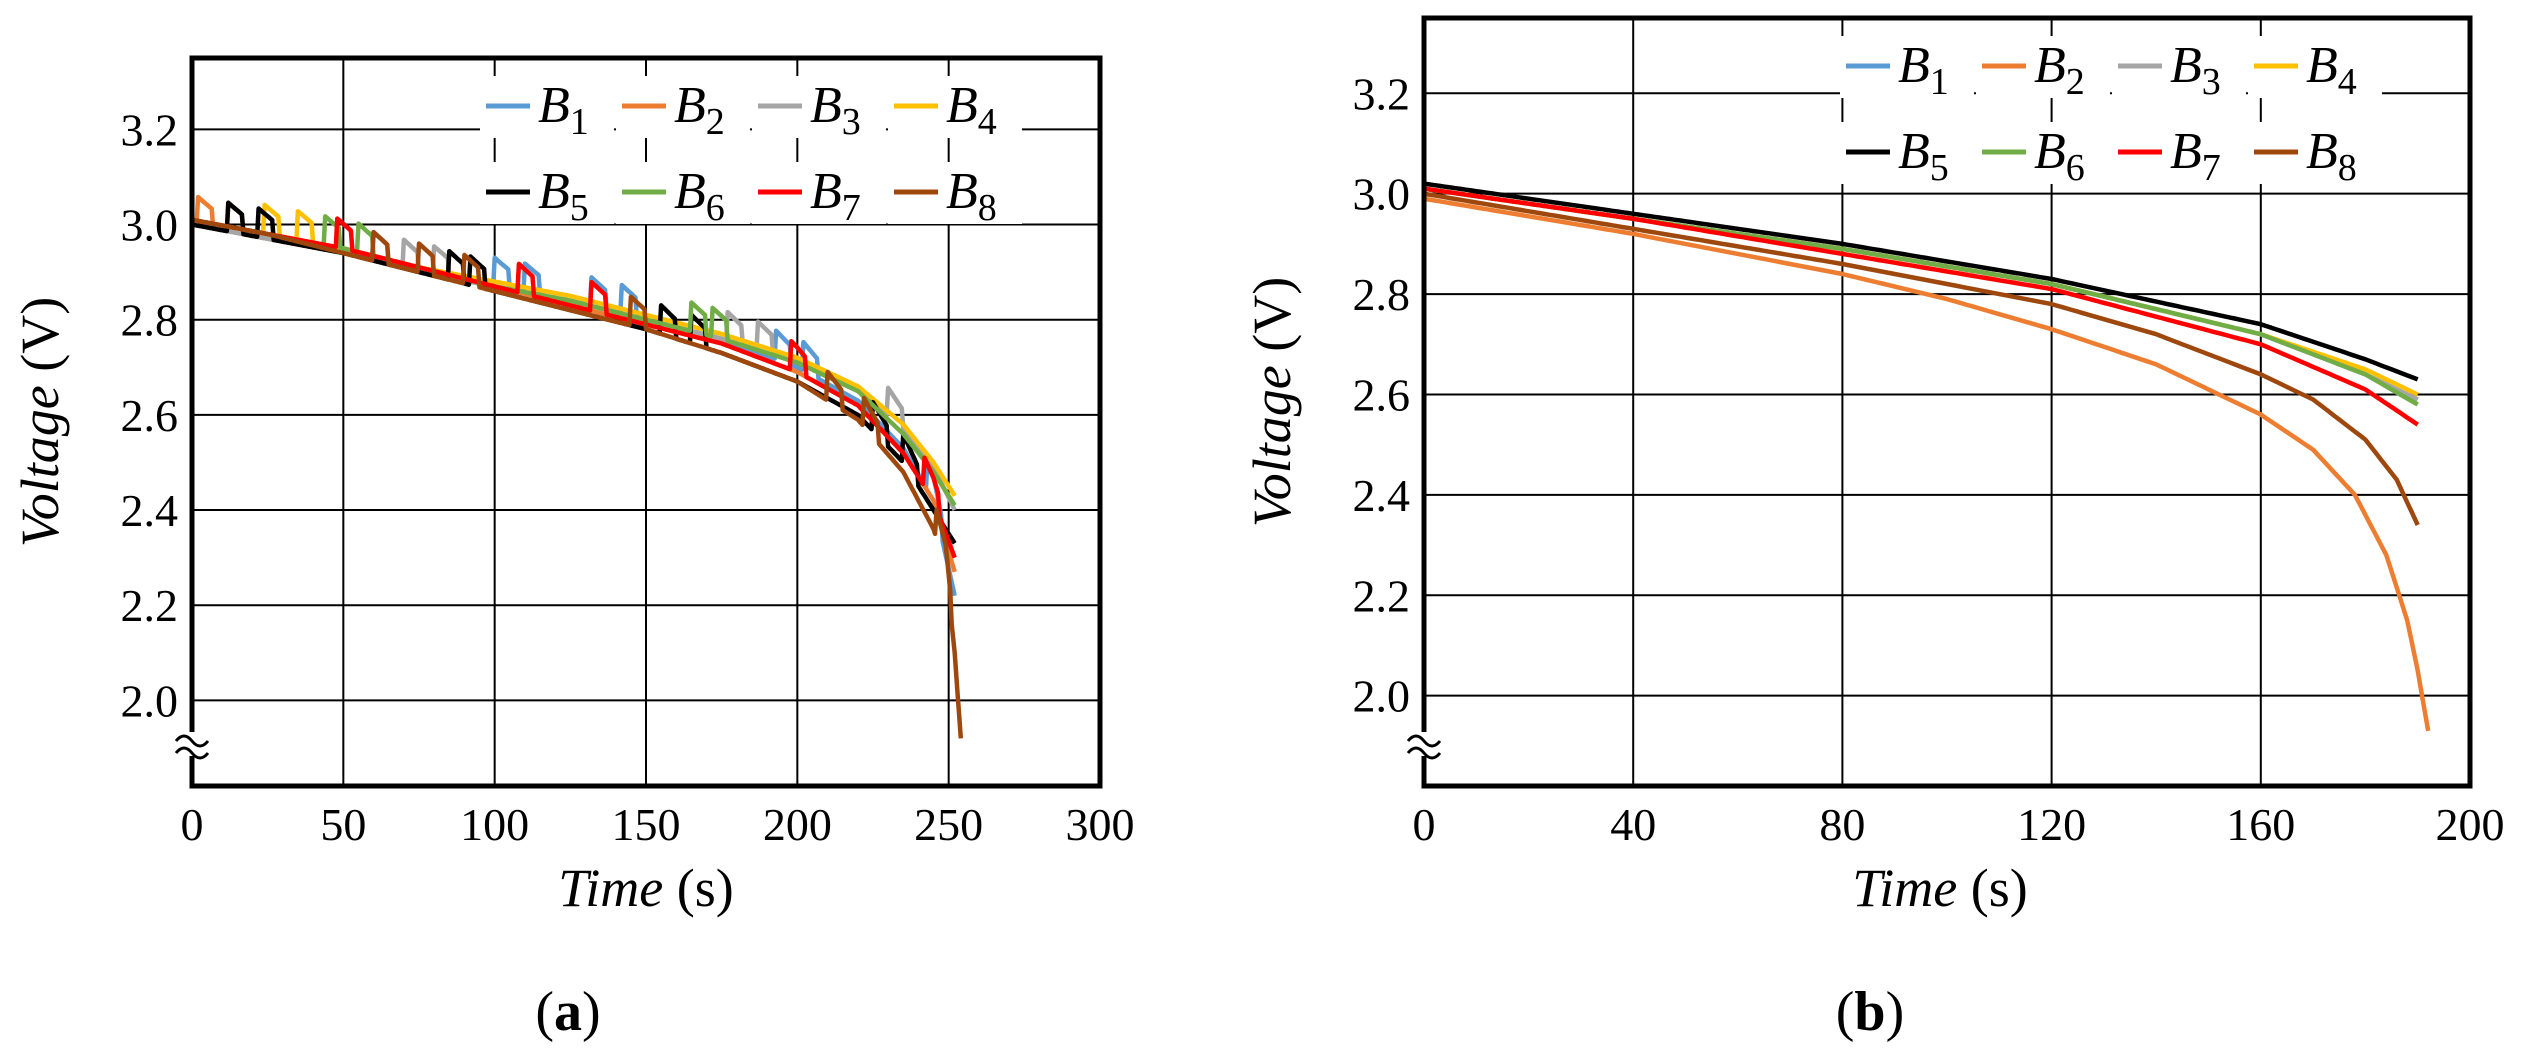  What do you see at coordinates (567, 1012) in the screenshot?
I see `panel-label-a: (a)` at bounding box center [567, 1012].